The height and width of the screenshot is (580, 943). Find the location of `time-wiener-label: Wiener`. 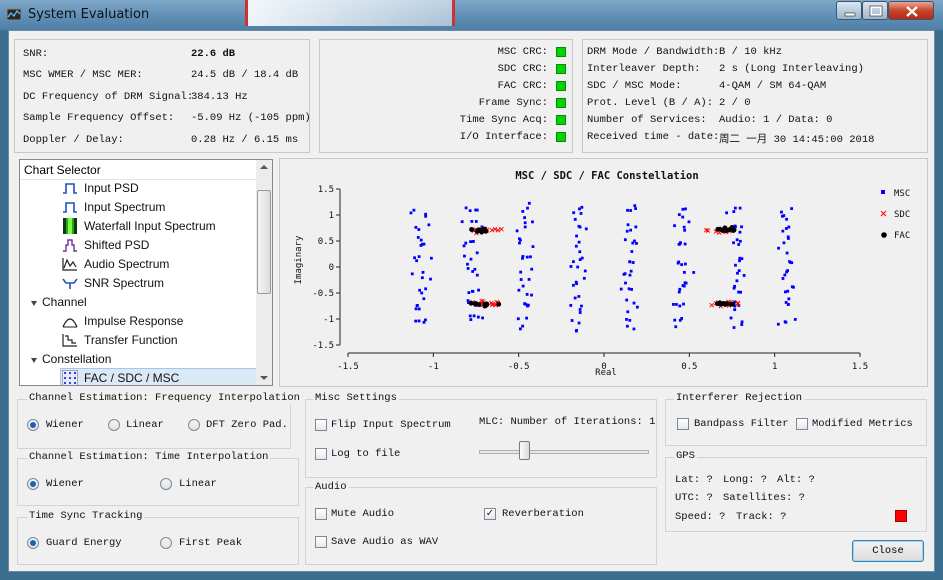

time-wiener-label: Wiener is located at coordinates (65, 484).